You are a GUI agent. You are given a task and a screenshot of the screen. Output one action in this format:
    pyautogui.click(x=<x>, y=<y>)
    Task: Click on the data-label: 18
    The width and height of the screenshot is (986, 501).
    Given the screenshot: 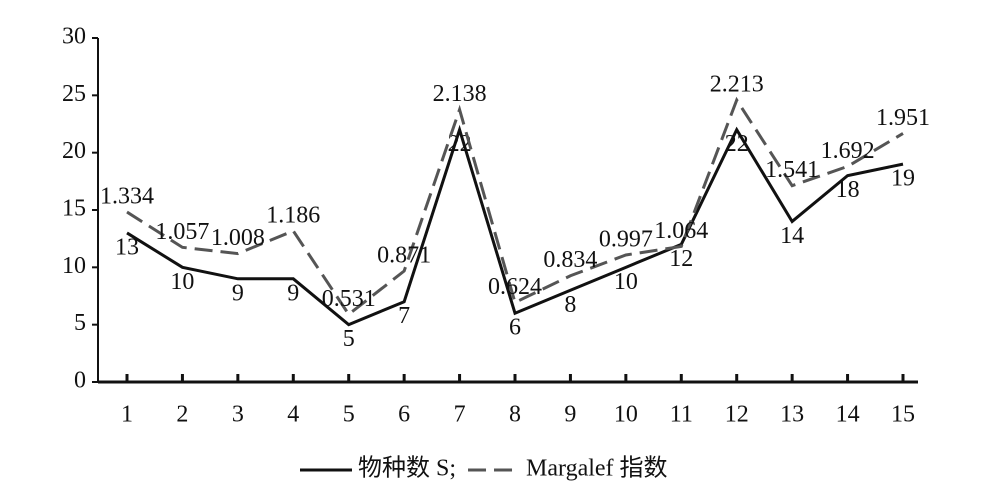 What is the action you would take?
    pyautogui.click(x=848, y=190)
    